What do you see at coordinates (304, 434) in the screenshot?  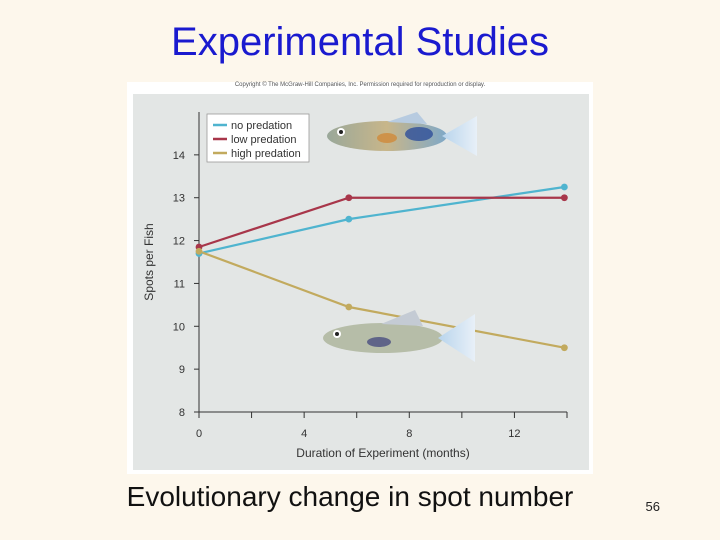 I see `x-tick-label: 4` at bounding box center [304, 434].